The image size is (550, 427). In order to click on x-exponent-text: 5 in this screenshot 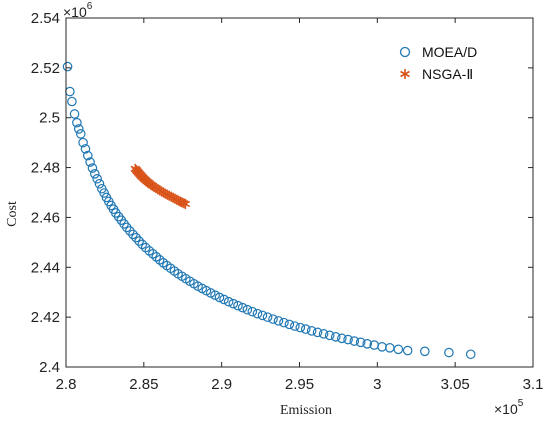, I will do `click(521, 403)`.